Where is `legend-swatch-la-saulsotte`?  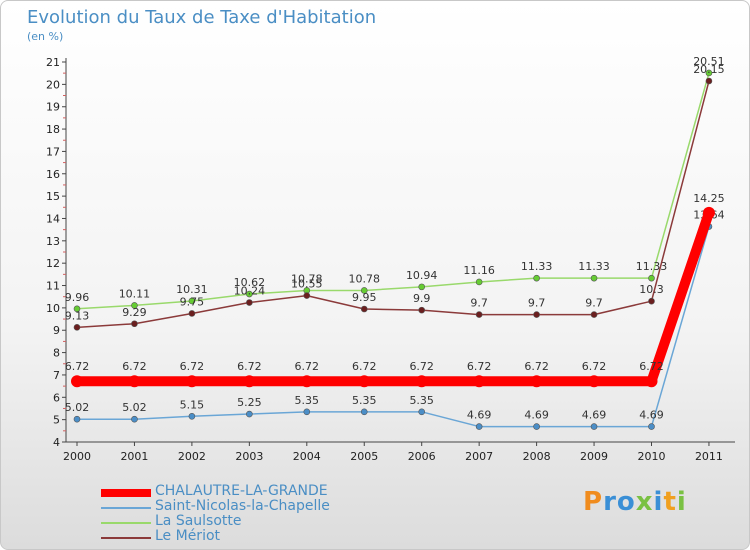 legend-swatch-la-saulsotte is located at coordinates (126, 523).